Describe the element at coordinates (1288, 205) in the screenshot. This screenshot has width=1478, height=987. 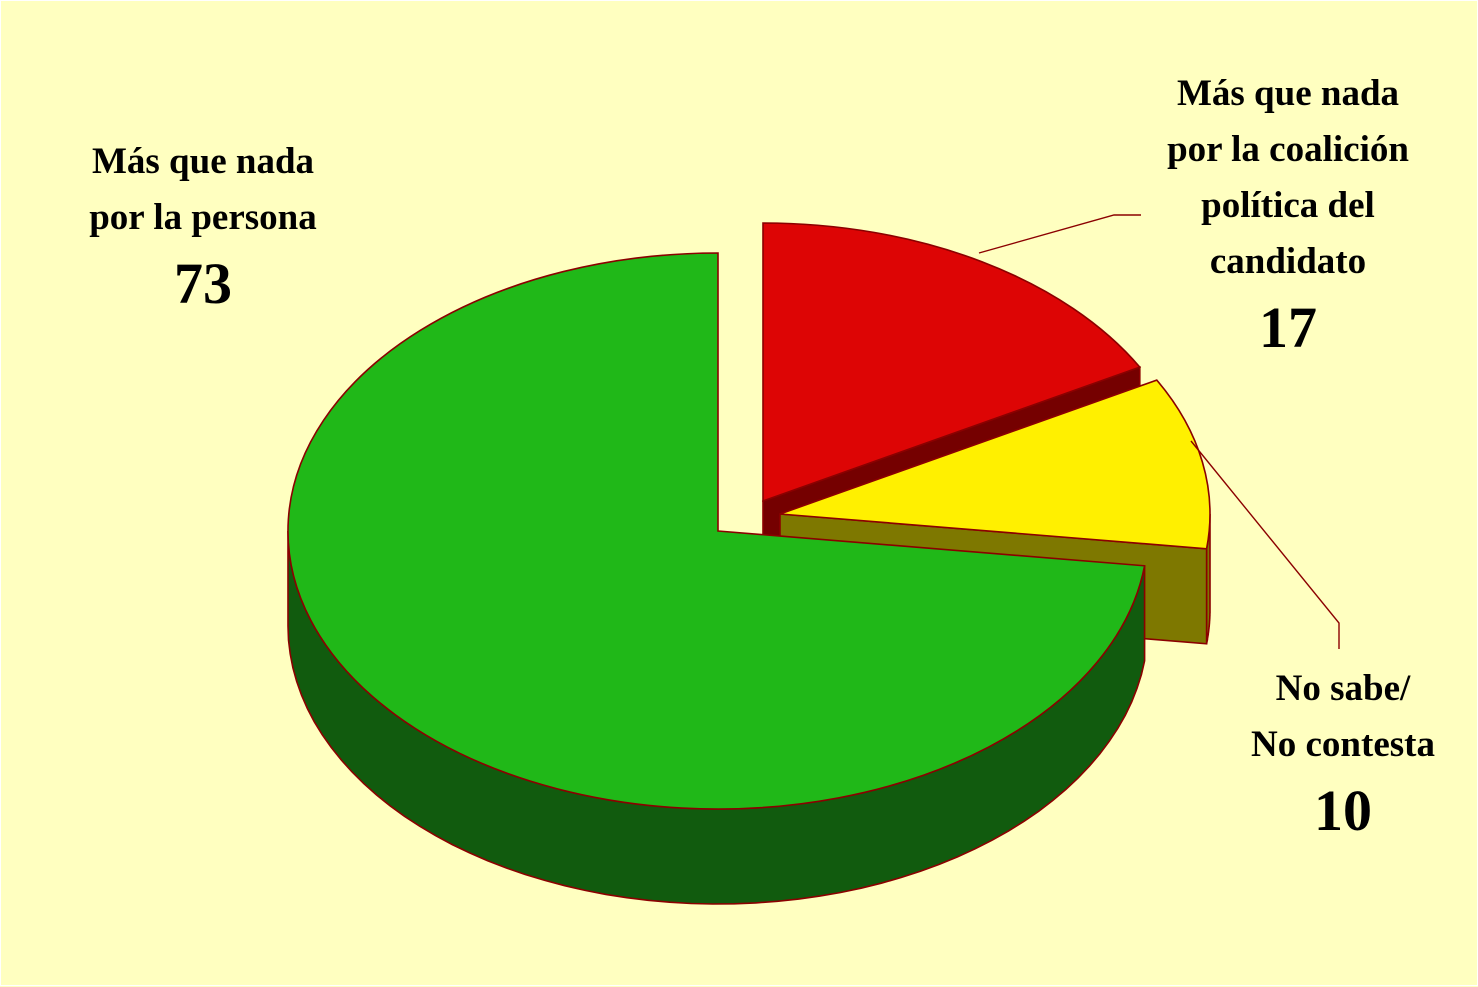
I see `label-coalicion-line-3: política del` at that location.